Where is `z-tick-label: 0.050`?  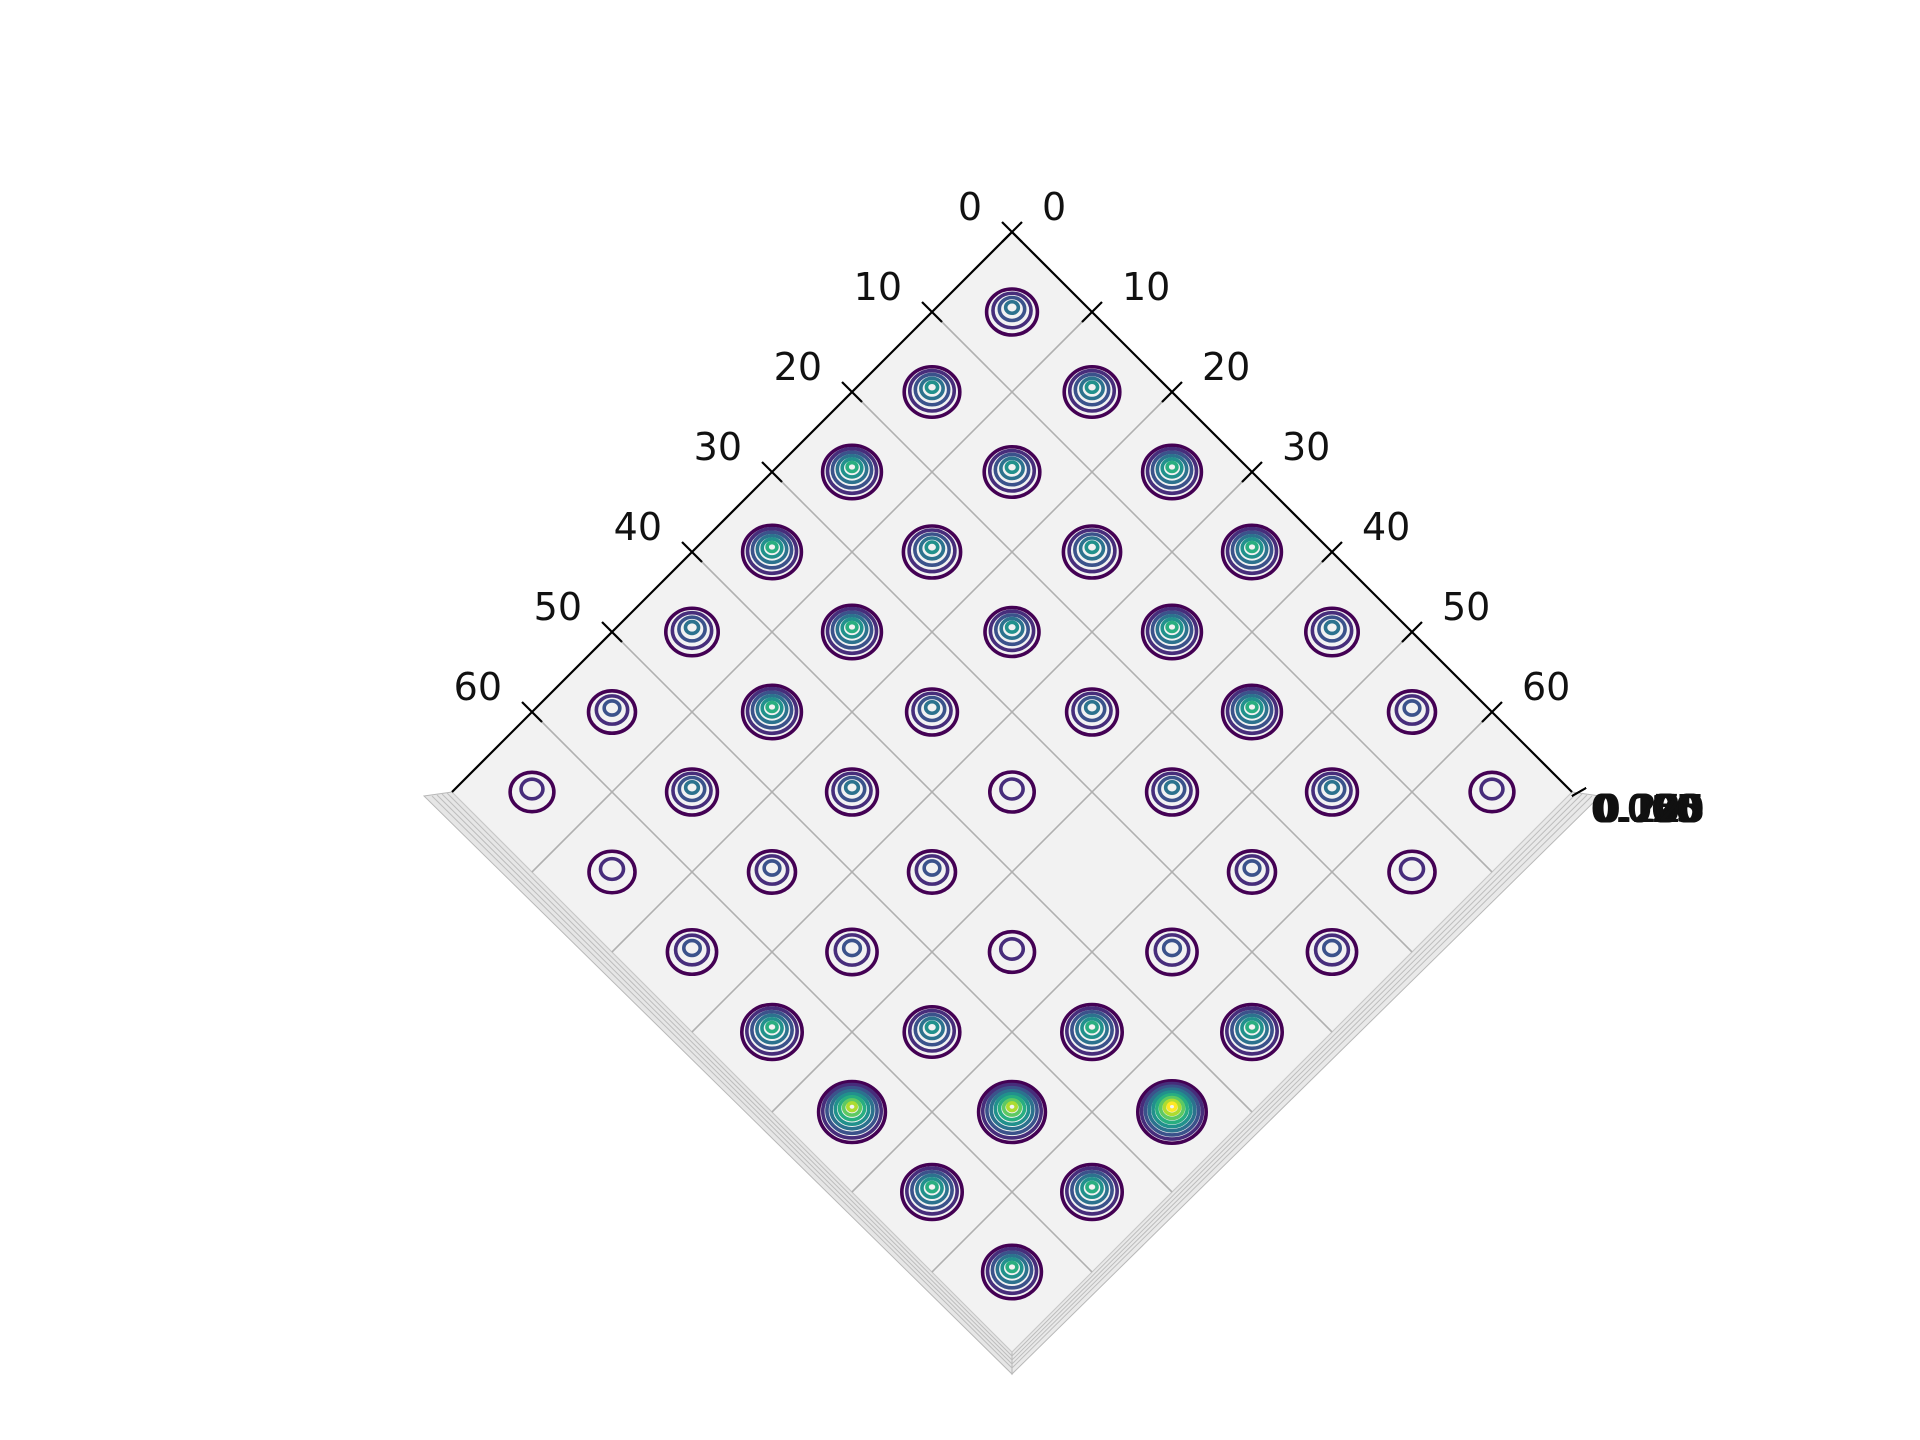 z-tick-label: 0.050 is located at coordinates (1646, 809).